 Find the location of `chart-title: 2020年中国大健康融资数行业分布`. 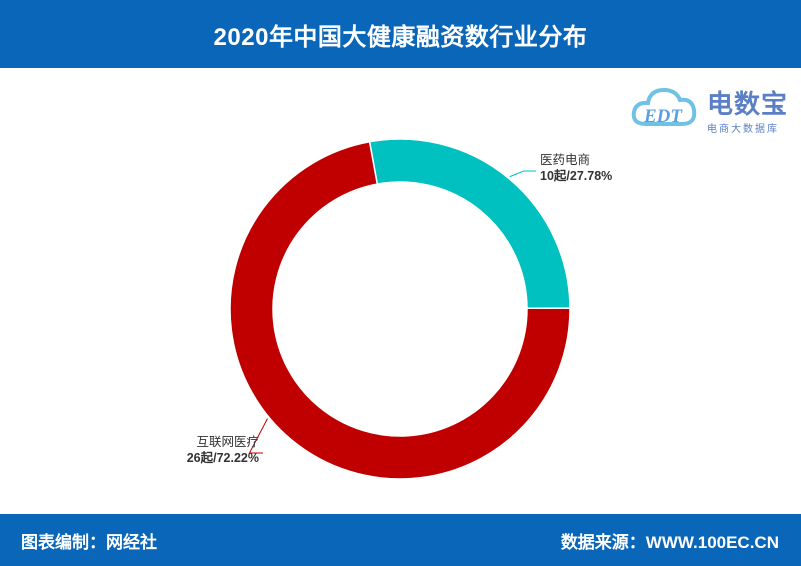

chart-title: 2020年中国大健康融资数行业分布 is located at coordinates (400, 37).